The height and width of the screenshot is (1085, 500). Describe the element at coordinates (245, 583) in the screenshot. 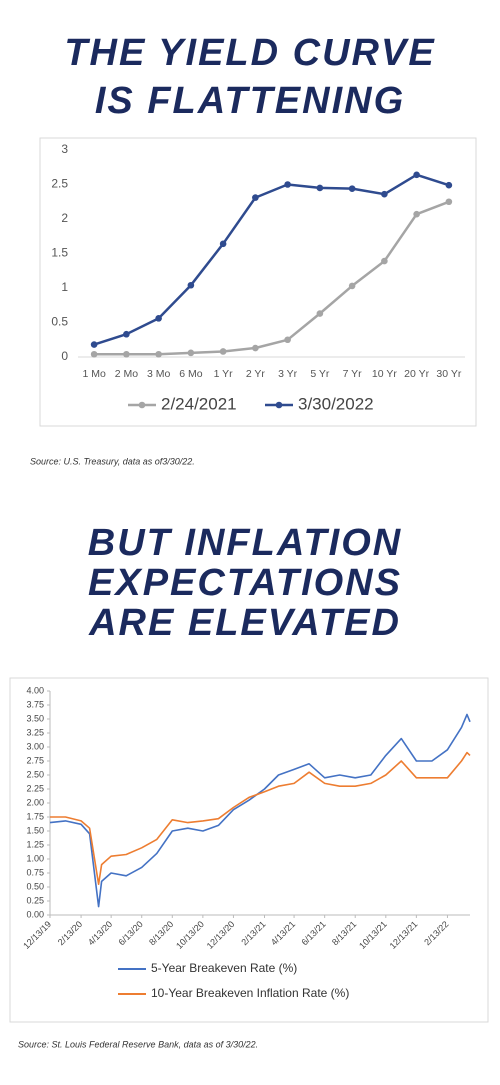

I see `headline: EXPECTATIONS` at that location.